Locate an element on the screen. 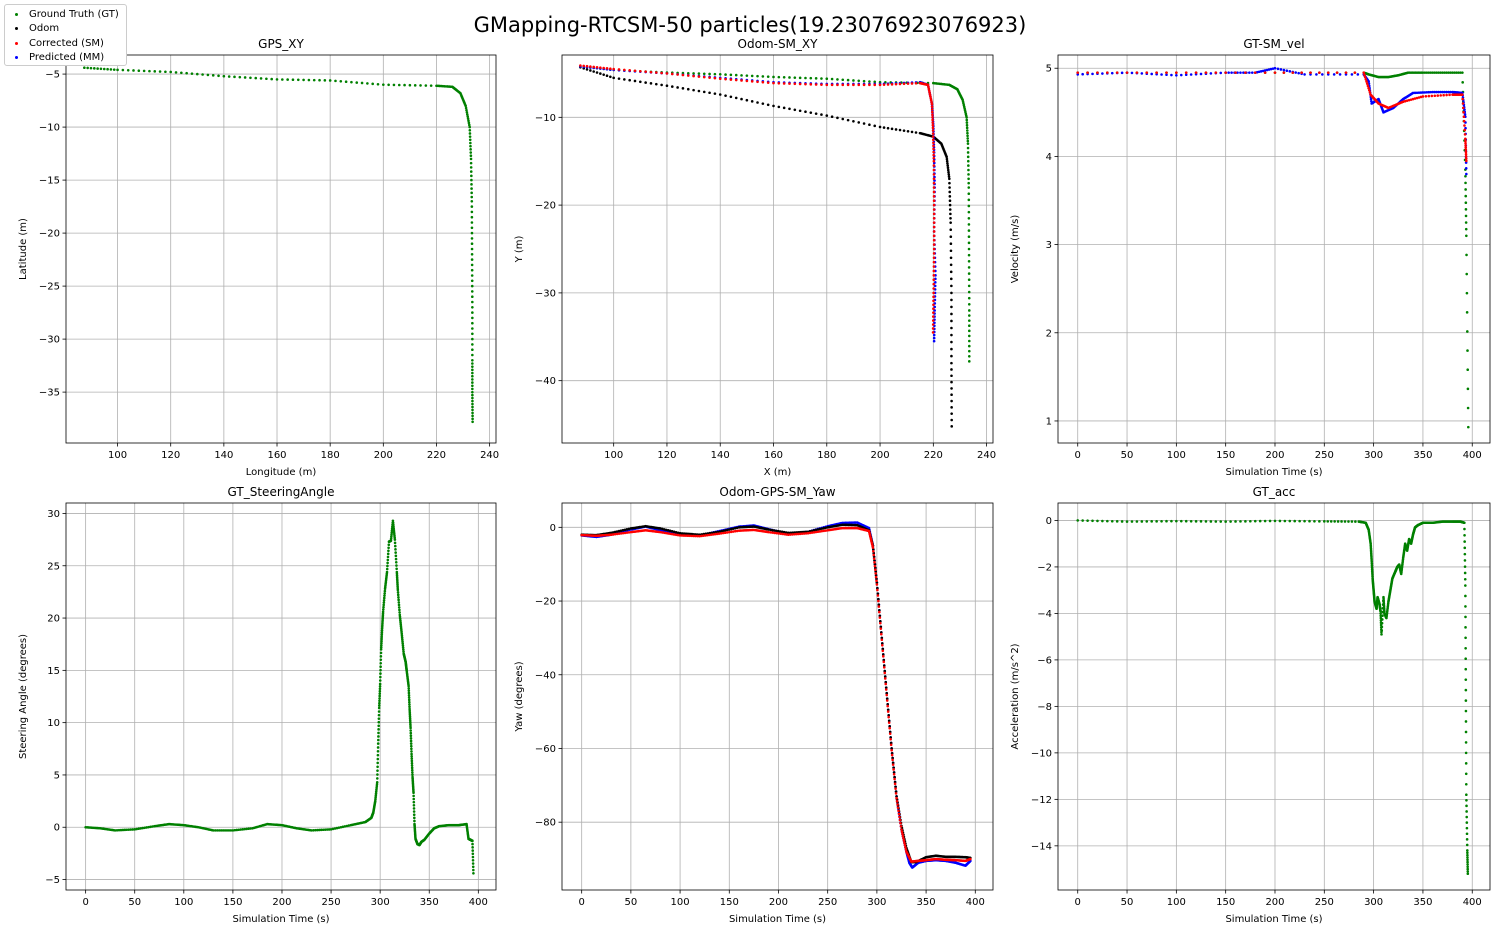 Image resolution: width=1500 pixels, height=933 pixels. x-tick-label: 140 is located at coordinates (223, 455).